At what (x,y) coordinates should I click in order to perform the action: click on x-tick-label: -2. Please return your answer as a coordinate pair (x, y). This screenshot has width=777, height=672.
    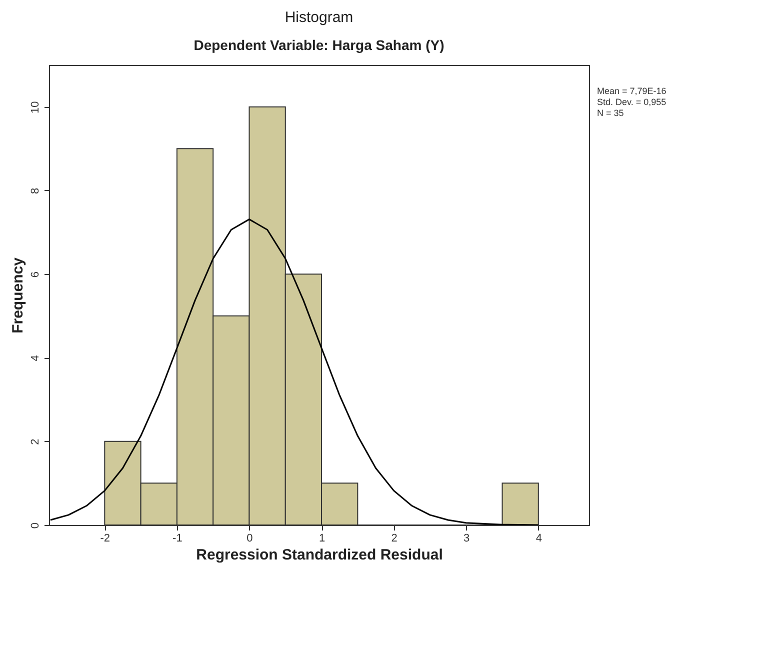
    Looking at the image, I should click on (105, 538).